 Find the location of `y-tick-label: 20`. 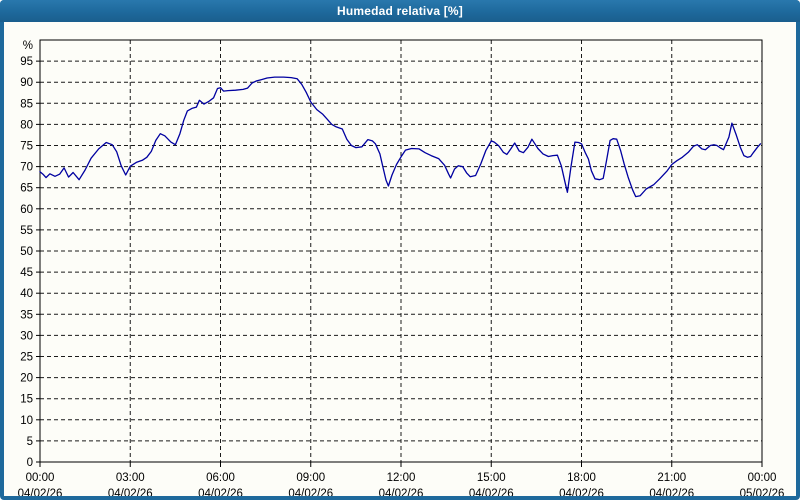

y-tick-label: 20 is located at coordinates (26, 379).